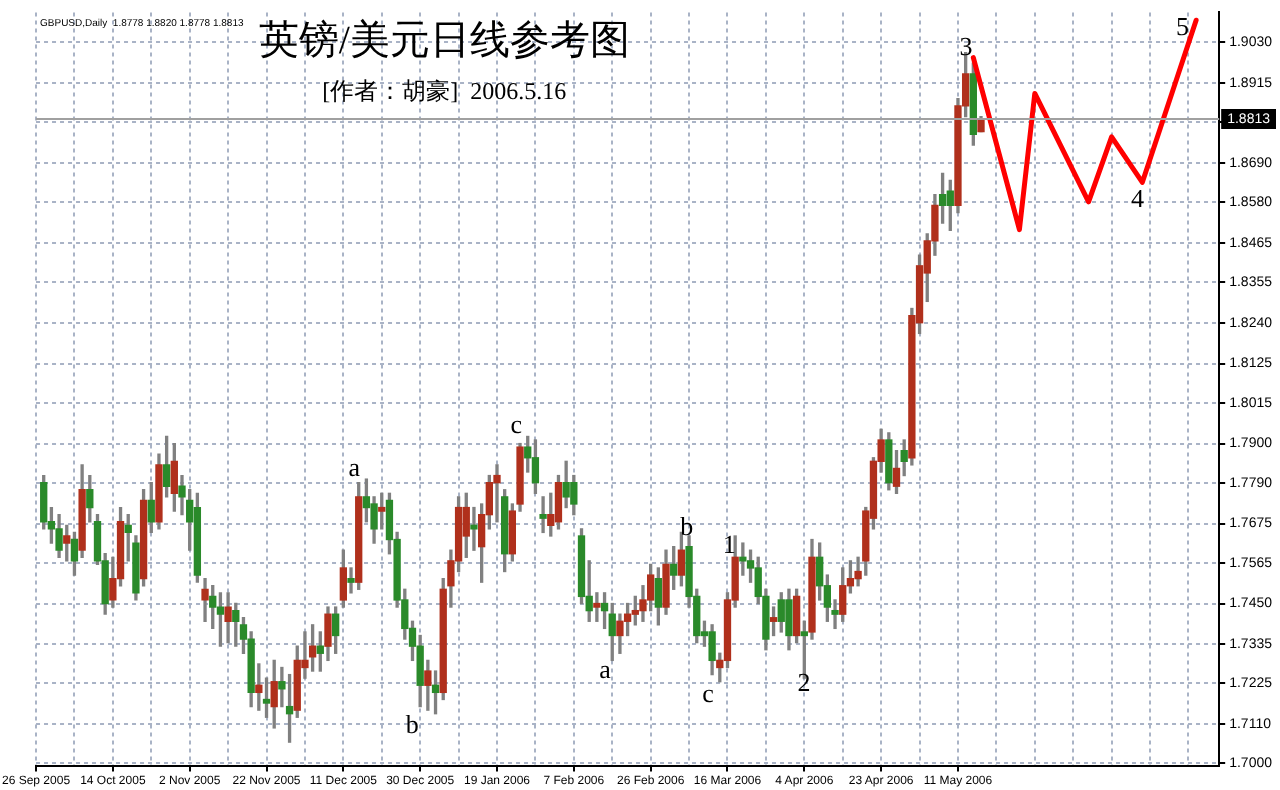  I want to click on text: [作者：胡豪] 2006.5.16, so click(444, 90).